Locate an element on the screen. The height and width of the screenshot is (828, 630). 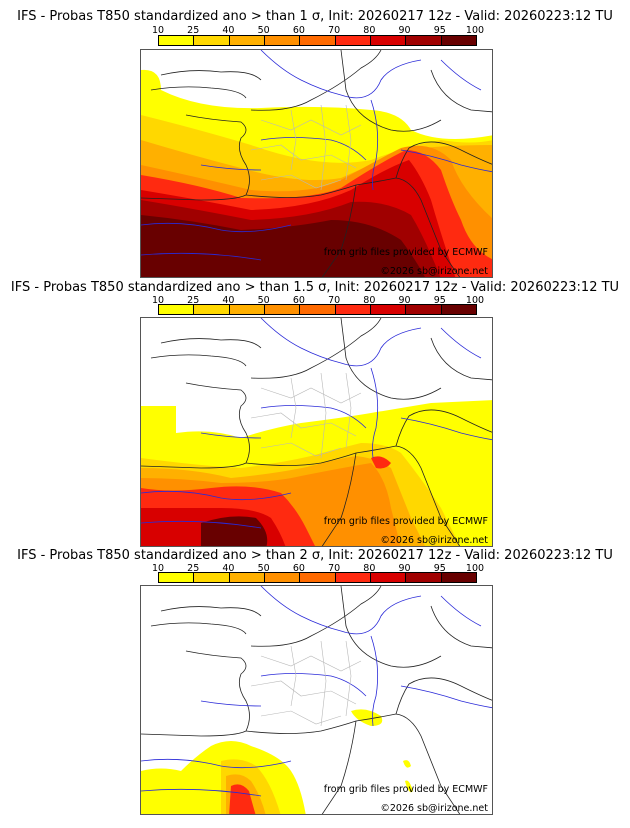
credit-source-3: from grib files provided by ECMWF is located at coordinates (406, 789).